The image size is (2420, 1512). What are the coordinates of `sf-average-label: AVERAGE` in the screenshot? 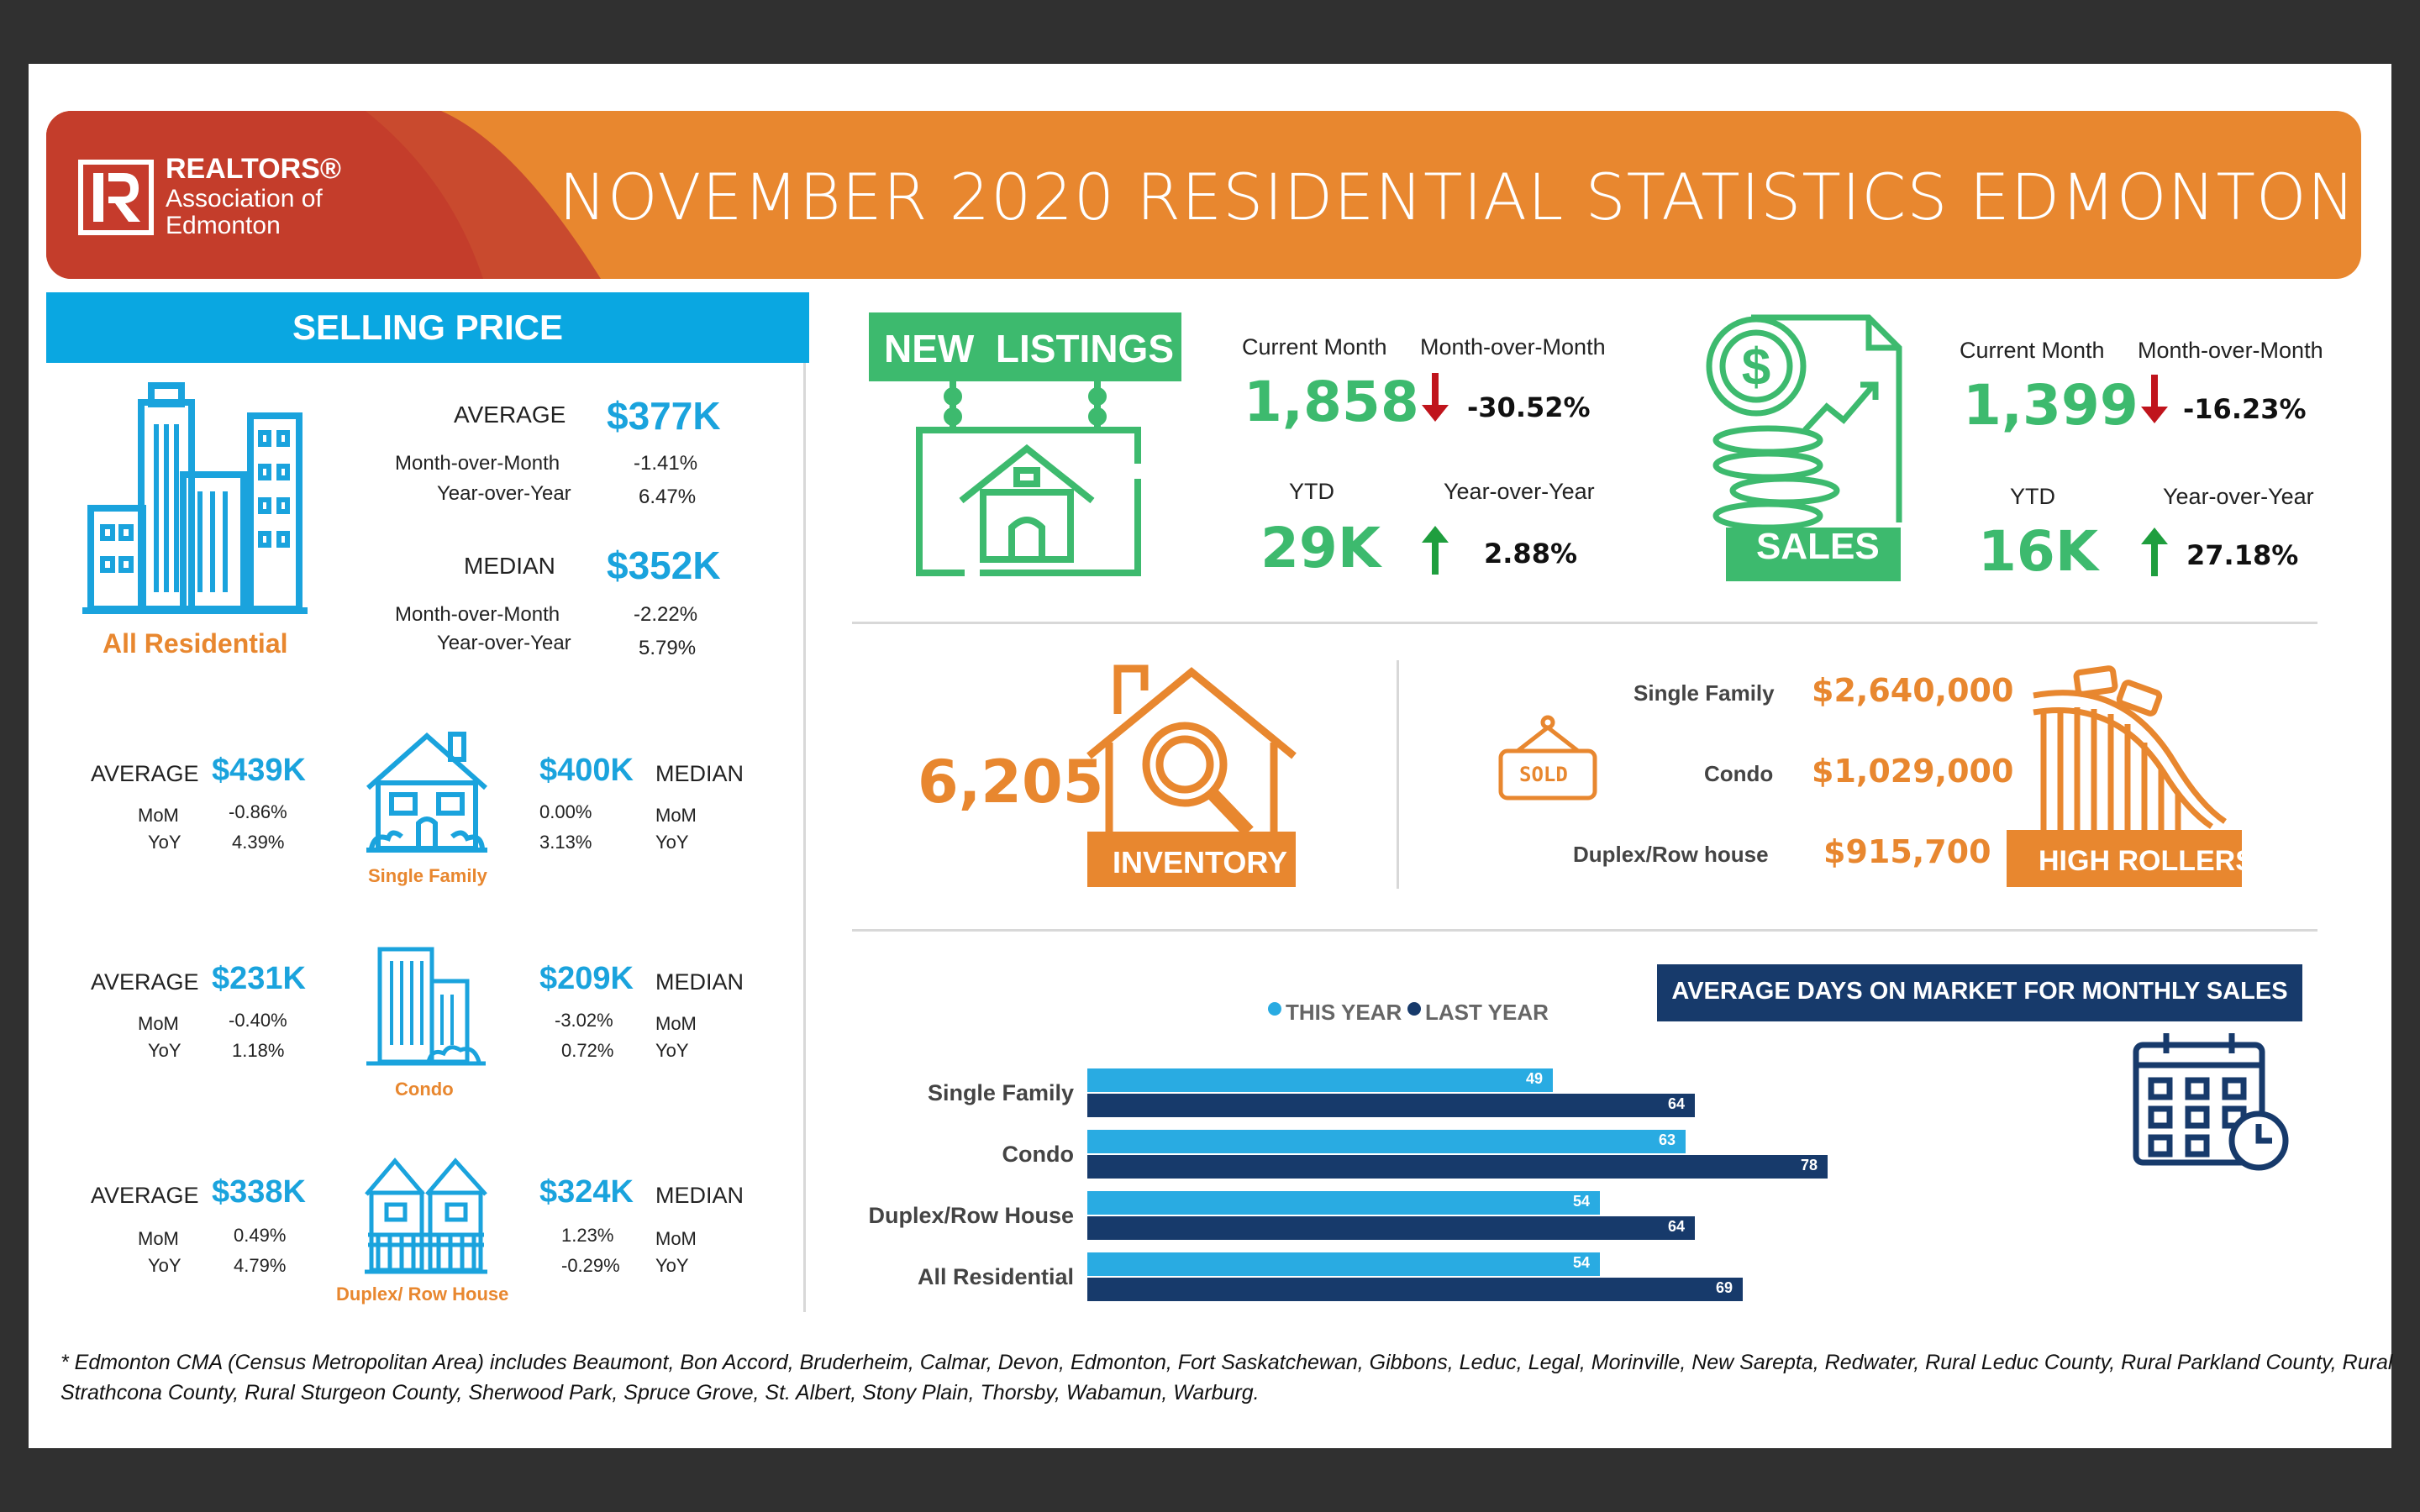 It's located at (145, 773).